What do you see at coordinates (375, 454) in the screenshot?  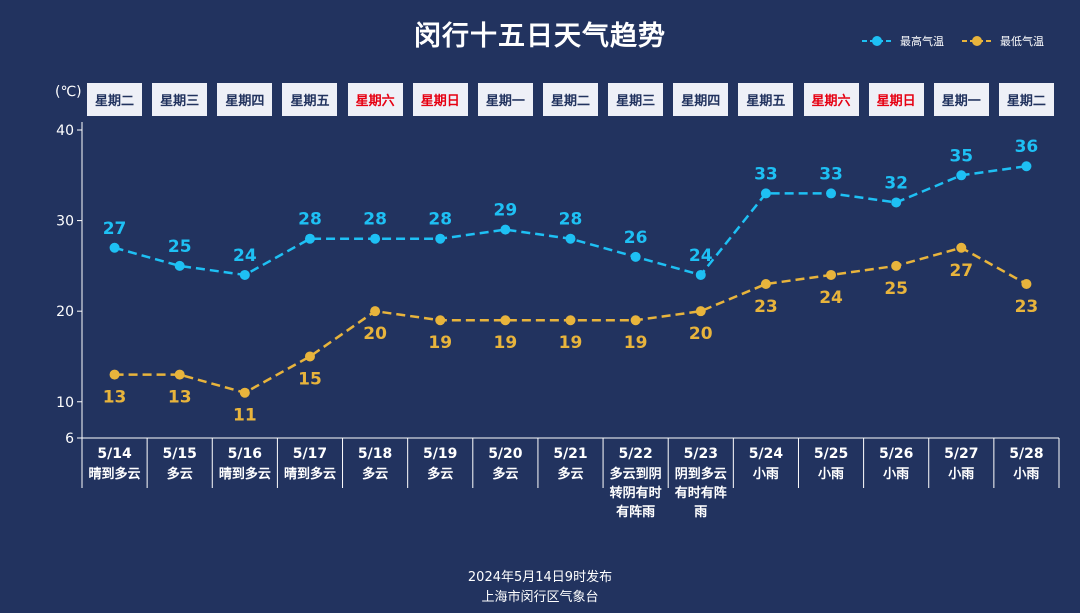 I see `date-label: 5/18` at bounding box center [375, 454].